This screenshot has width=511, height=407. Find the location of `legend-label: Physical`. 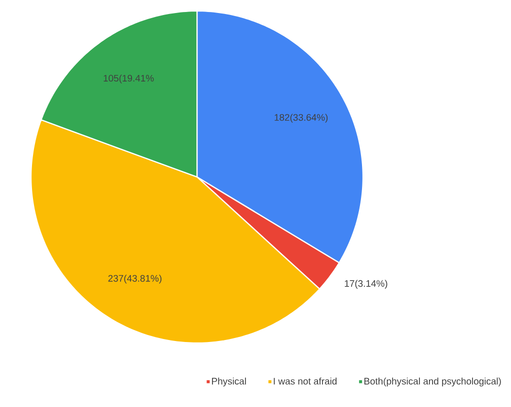

legend-label: Physical is located at coordinates (229, 382).